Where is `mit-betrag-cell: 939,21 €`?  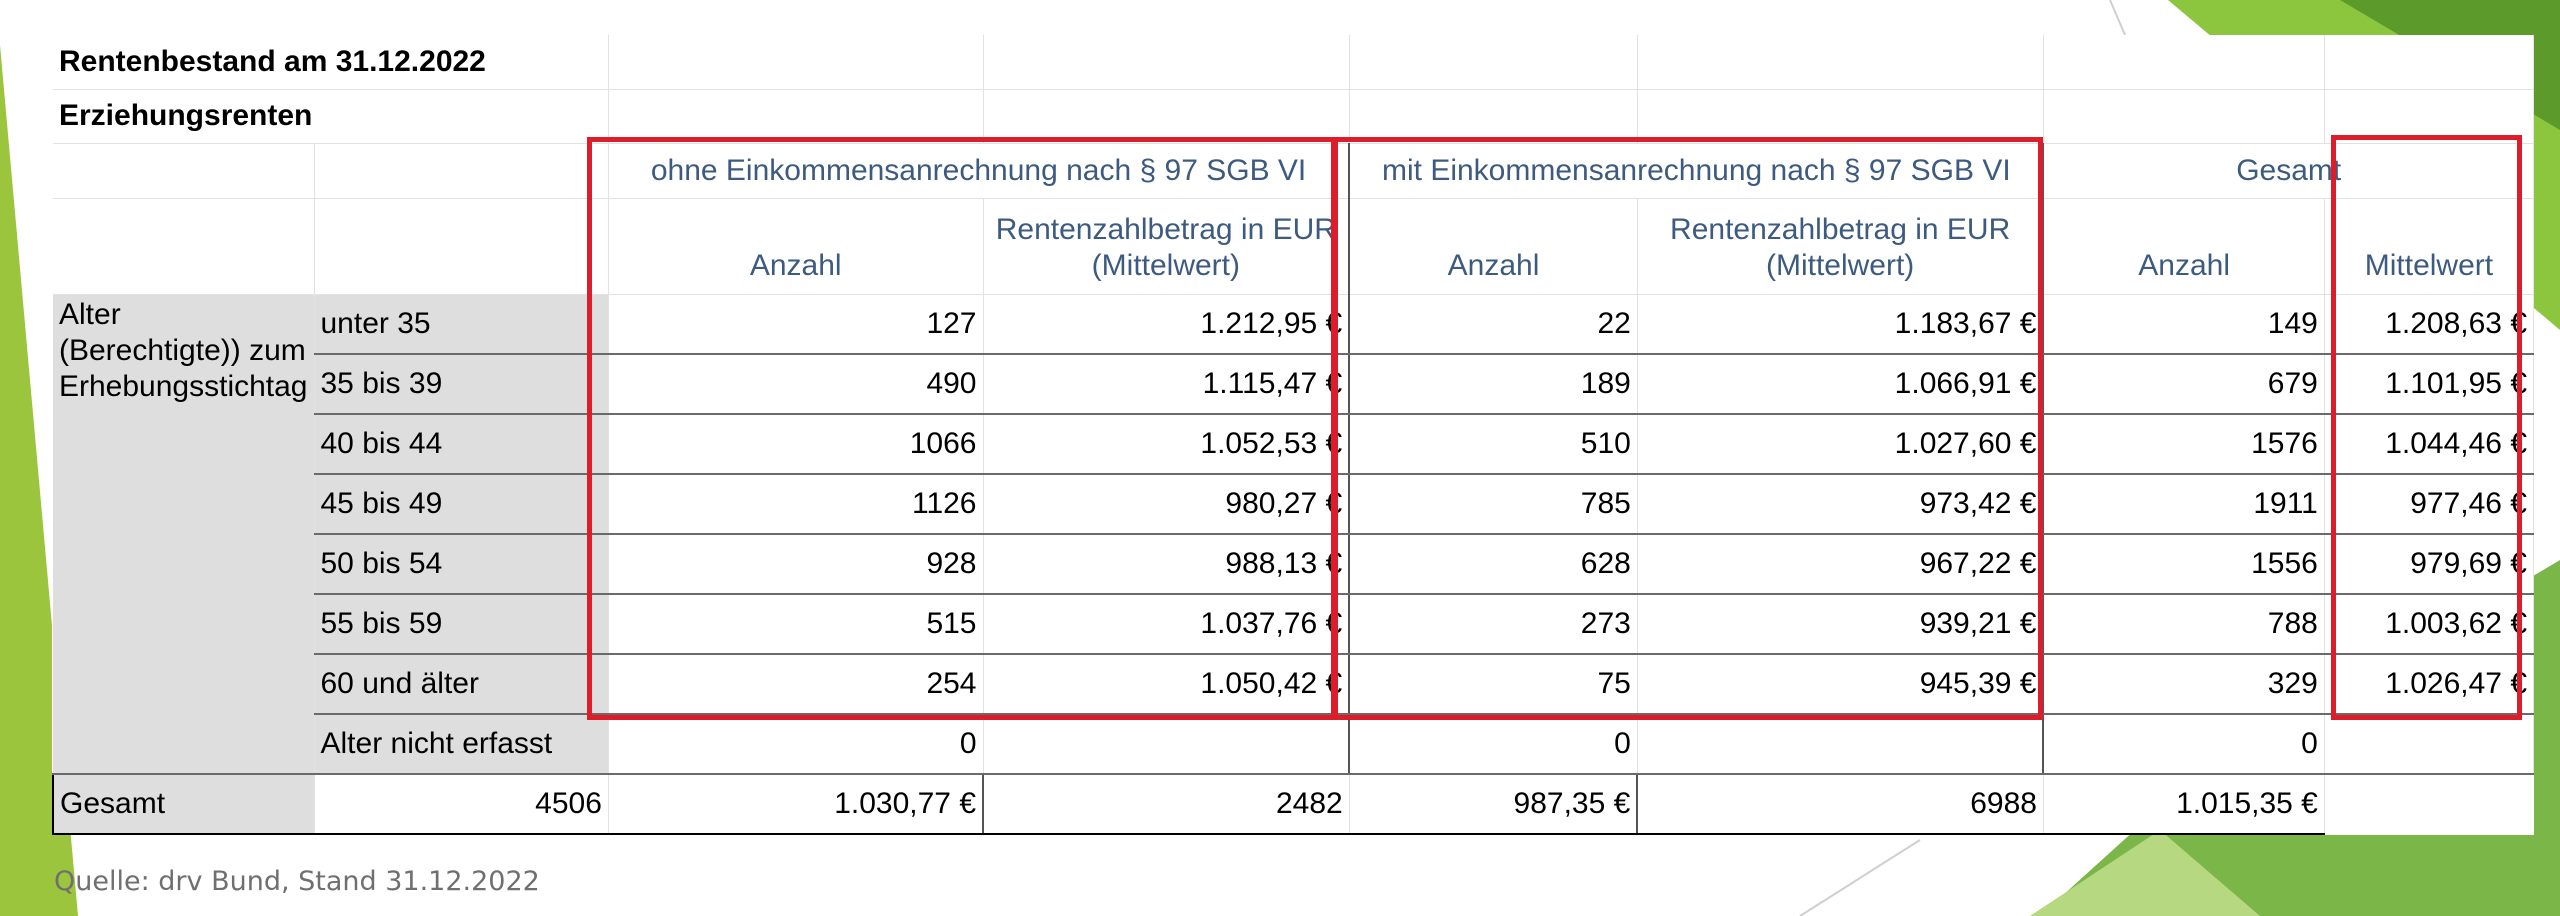
mit-betrag-cell: 939,21 € is located at coordinates (1841, 624).